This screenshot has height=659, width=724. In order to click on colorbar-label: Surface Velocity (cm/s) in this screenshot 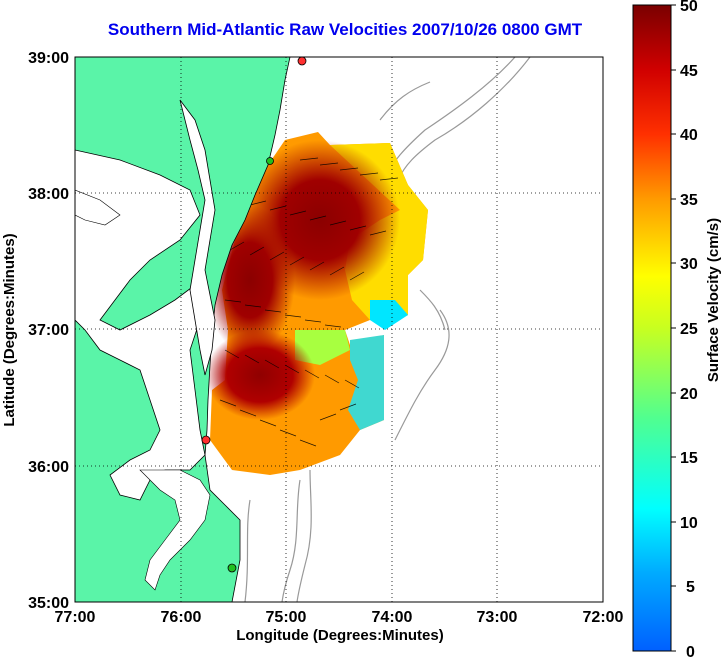, I will do `click(713, 300)`.